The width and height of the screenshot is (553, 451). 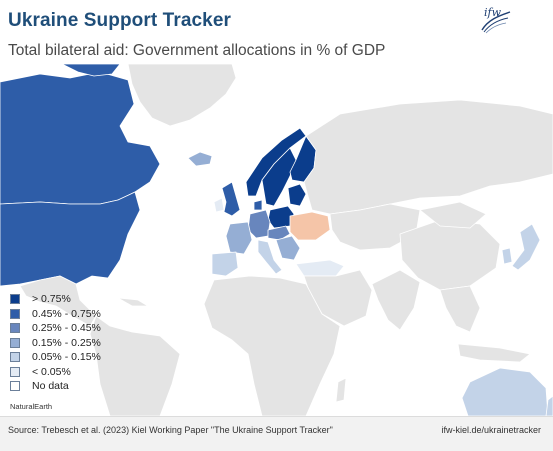 What do you see at coordinates (279, 233) in the screenshot?
I see `region-central-europe` at bounding box center [279, 233].